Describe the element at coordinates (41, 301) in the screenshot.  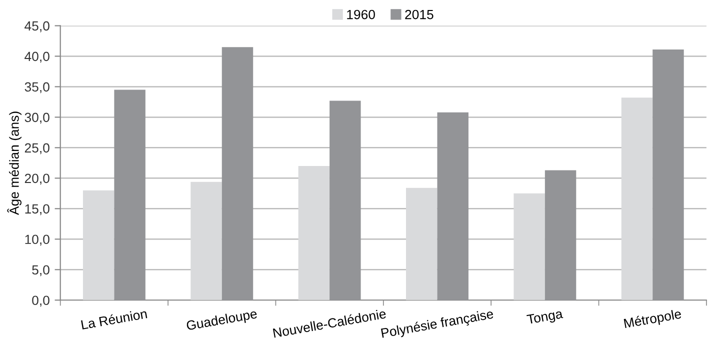
I see `y-tick-label: 0,0` at that location.